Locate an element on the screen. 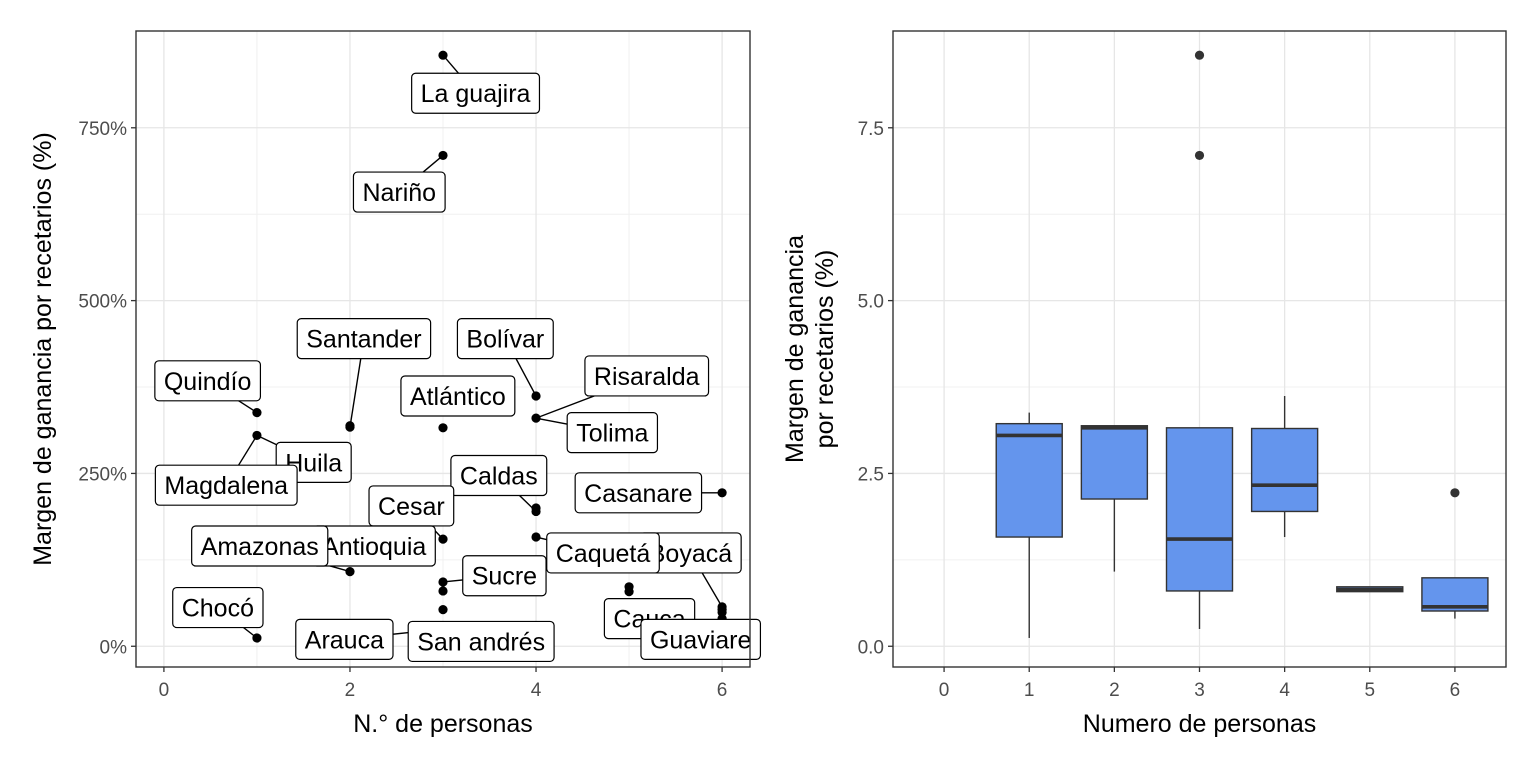 This screenshot has height=773, width=1536. point-label-text: Quindío is located at coordinates (208, 382).